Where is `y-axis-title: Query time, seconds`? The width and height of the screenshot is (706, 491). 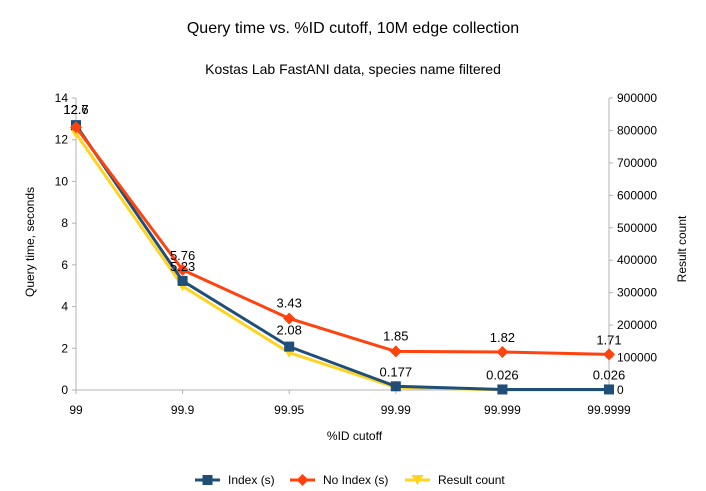 y-axis-title: Query time, seconds is located at coordinates (30, 242).